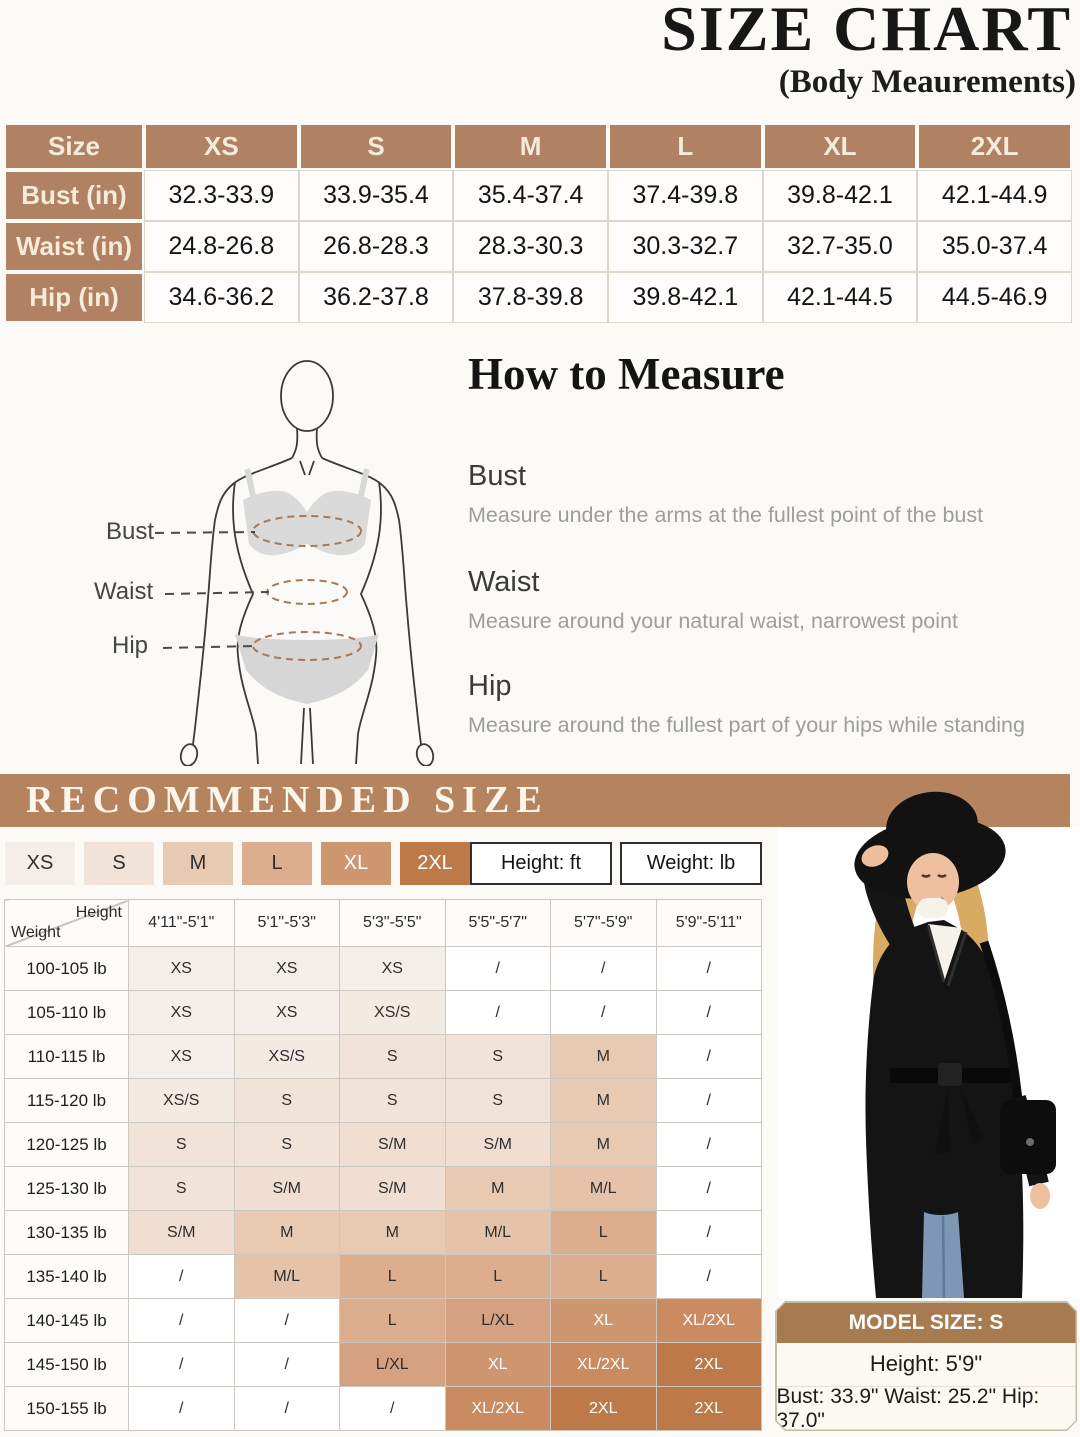 The height and width of the screenshot is (1437, 1080). I want to click on rec-table-height-header: 5'9"-5'11", so click(708, 923).